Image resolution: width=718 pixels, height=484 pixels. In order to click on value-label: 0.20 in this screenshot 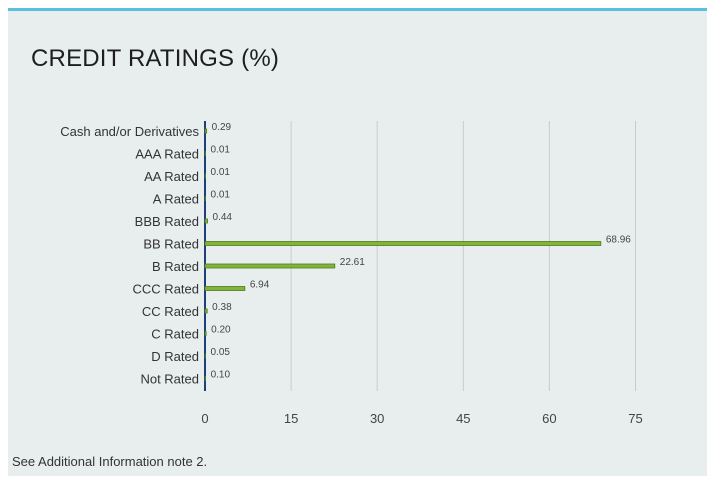, I will do `click(221, 330)`.